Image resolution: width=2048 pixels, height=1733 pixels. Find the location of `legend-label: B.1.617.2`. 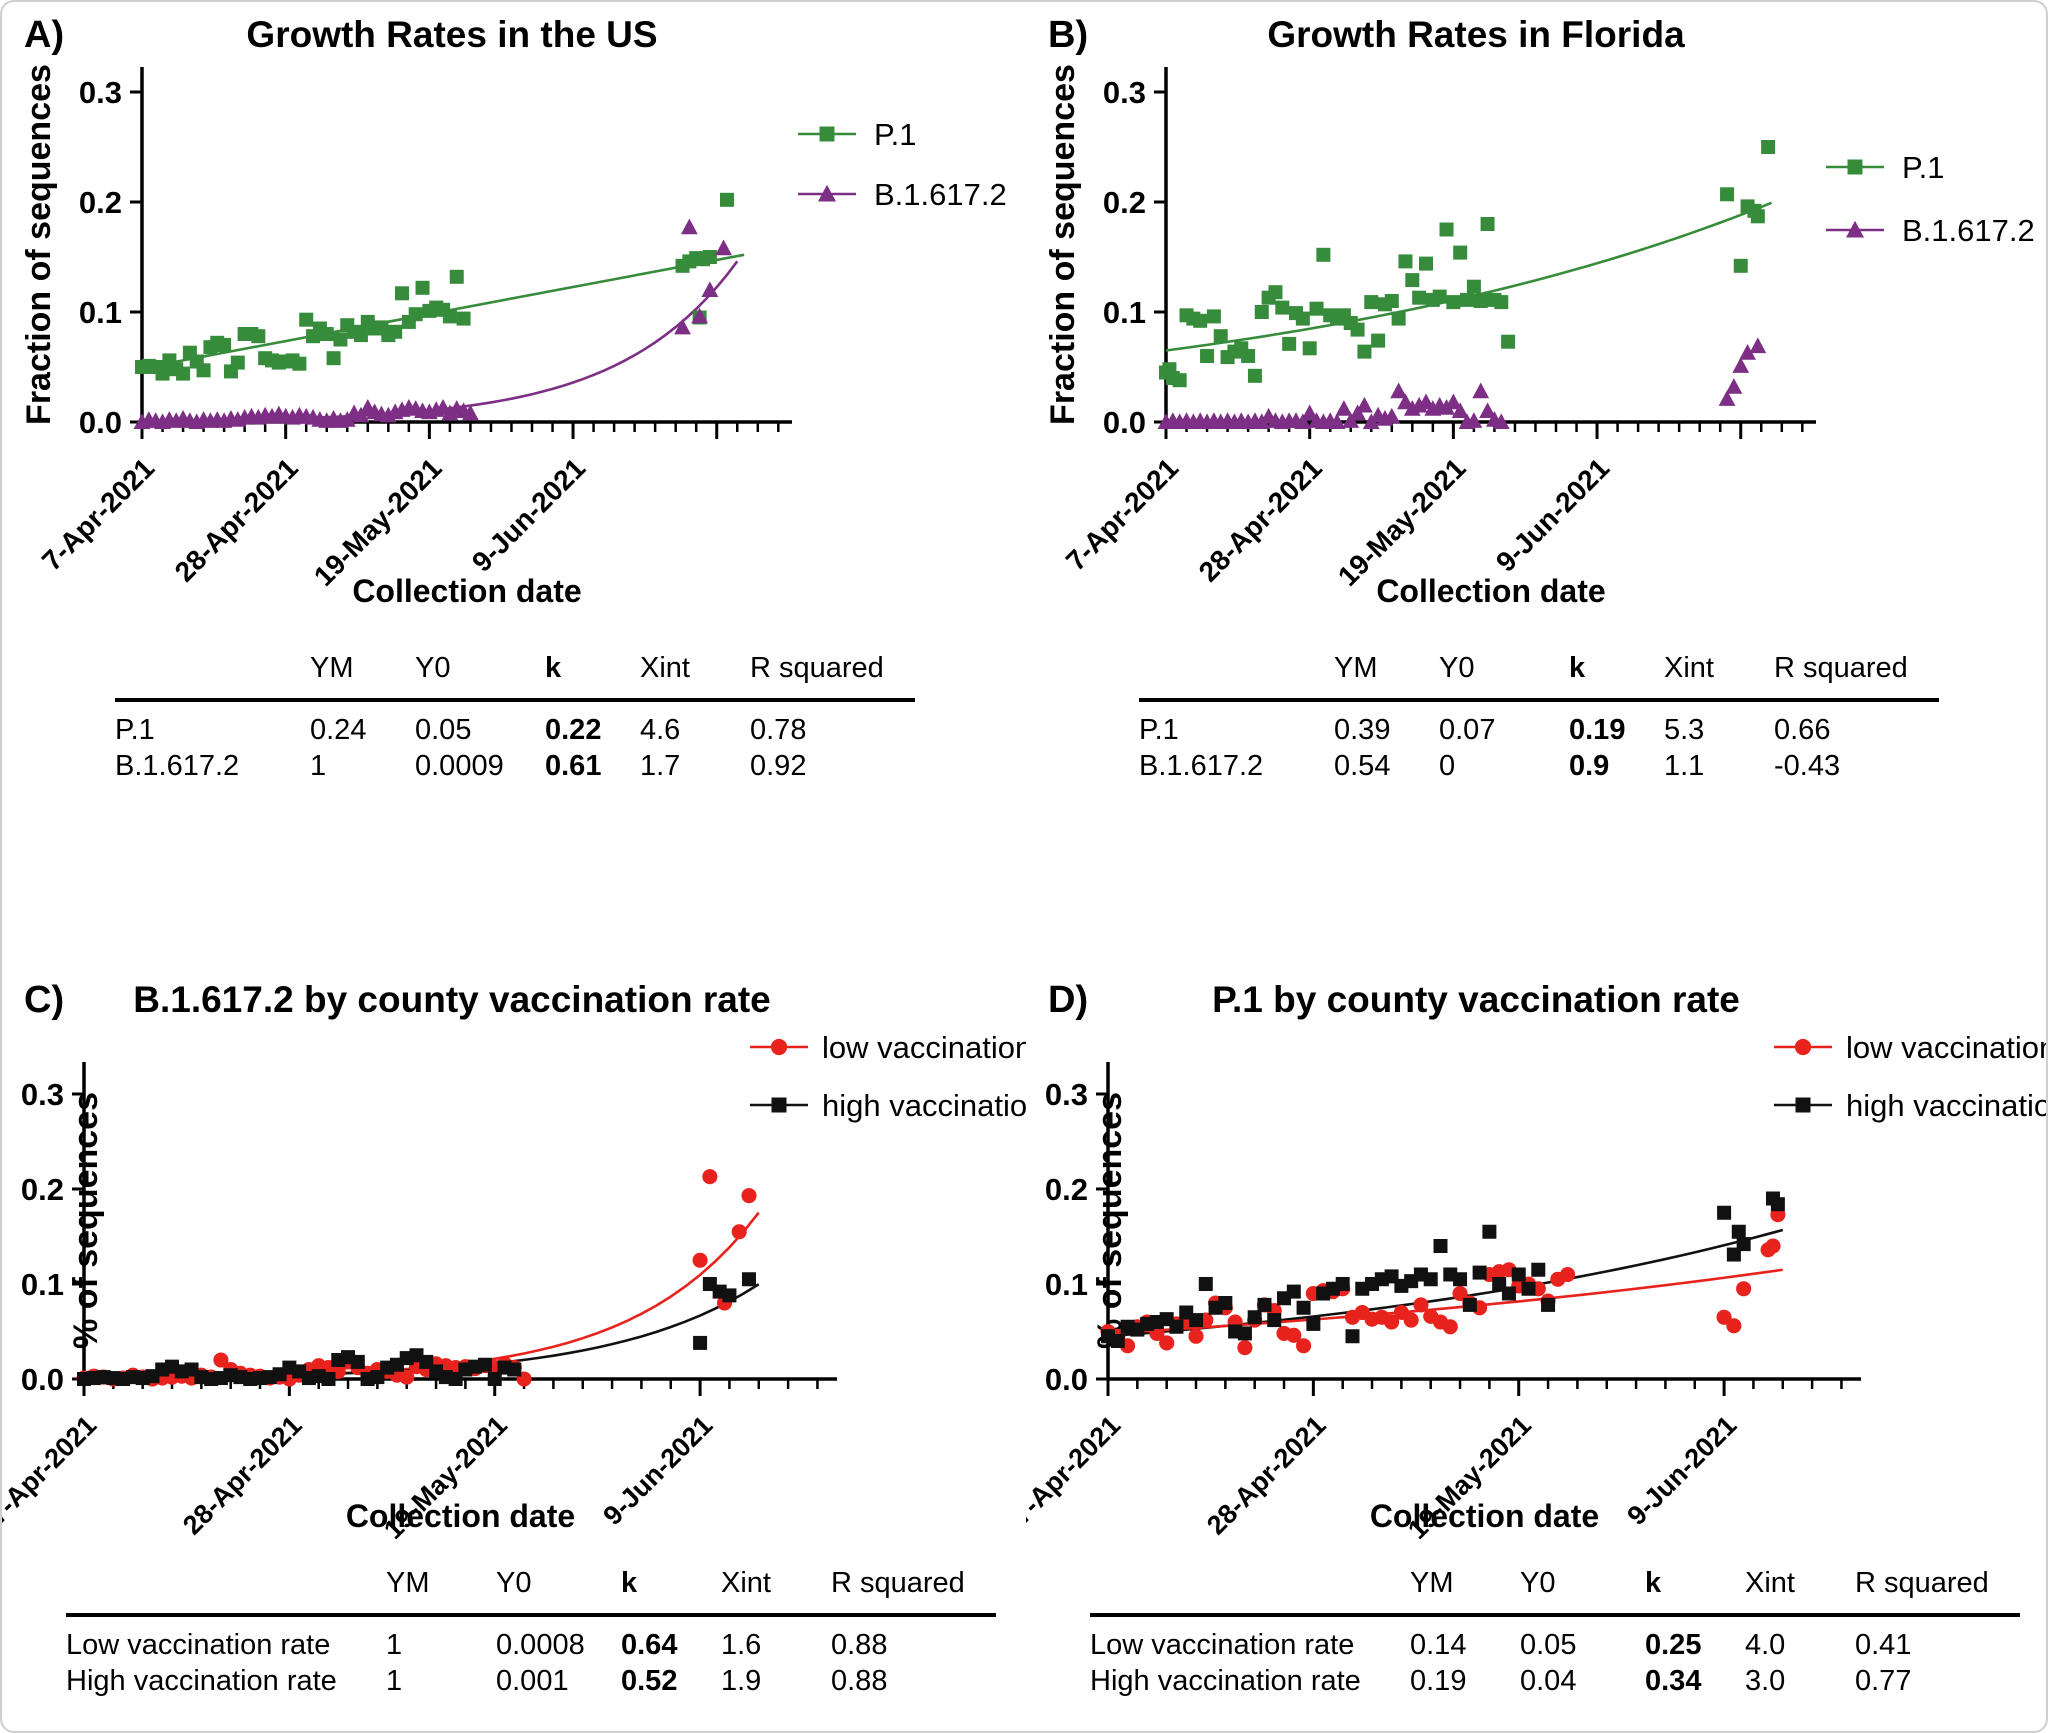

legend-label: B.1.617.2 is located at coordinates (1968, 230).